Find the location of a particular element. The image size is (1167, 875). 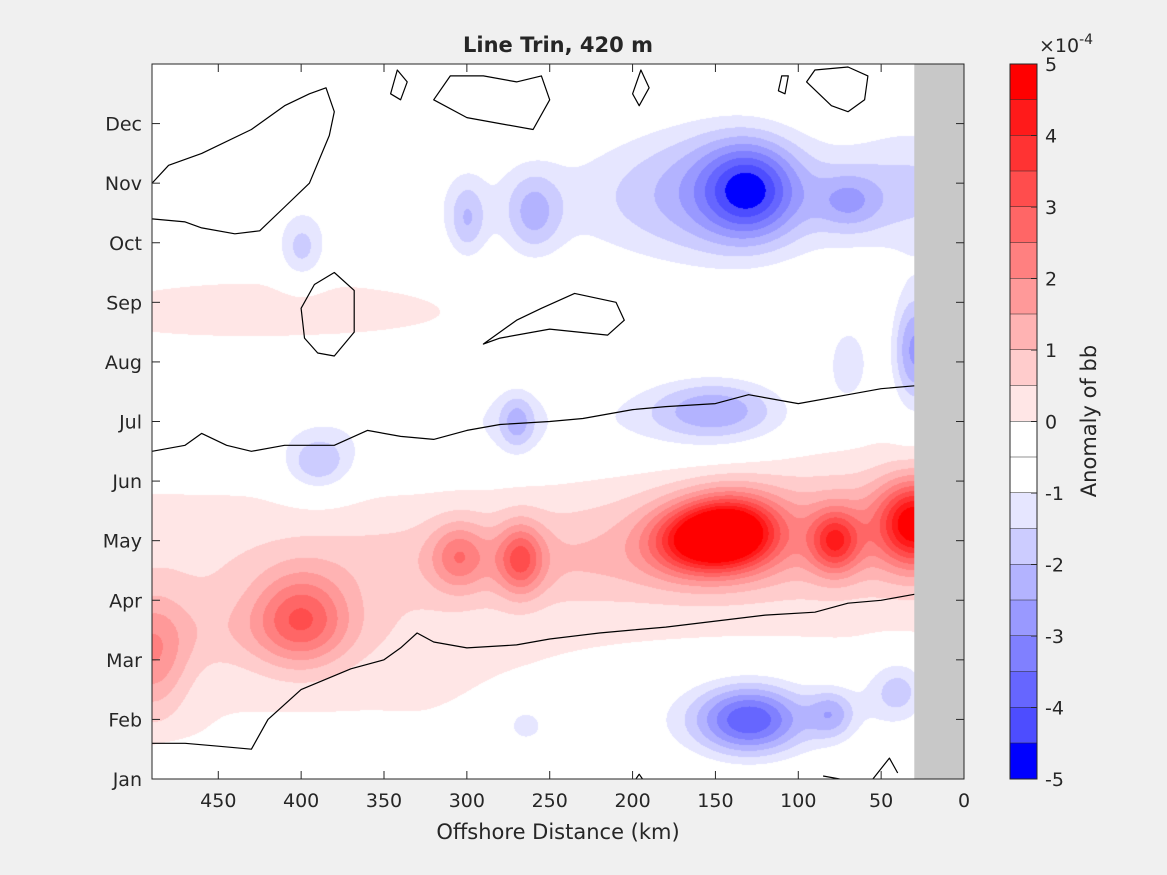

colorbar-tick-label: 2 is located at coordinates (1051, 280).